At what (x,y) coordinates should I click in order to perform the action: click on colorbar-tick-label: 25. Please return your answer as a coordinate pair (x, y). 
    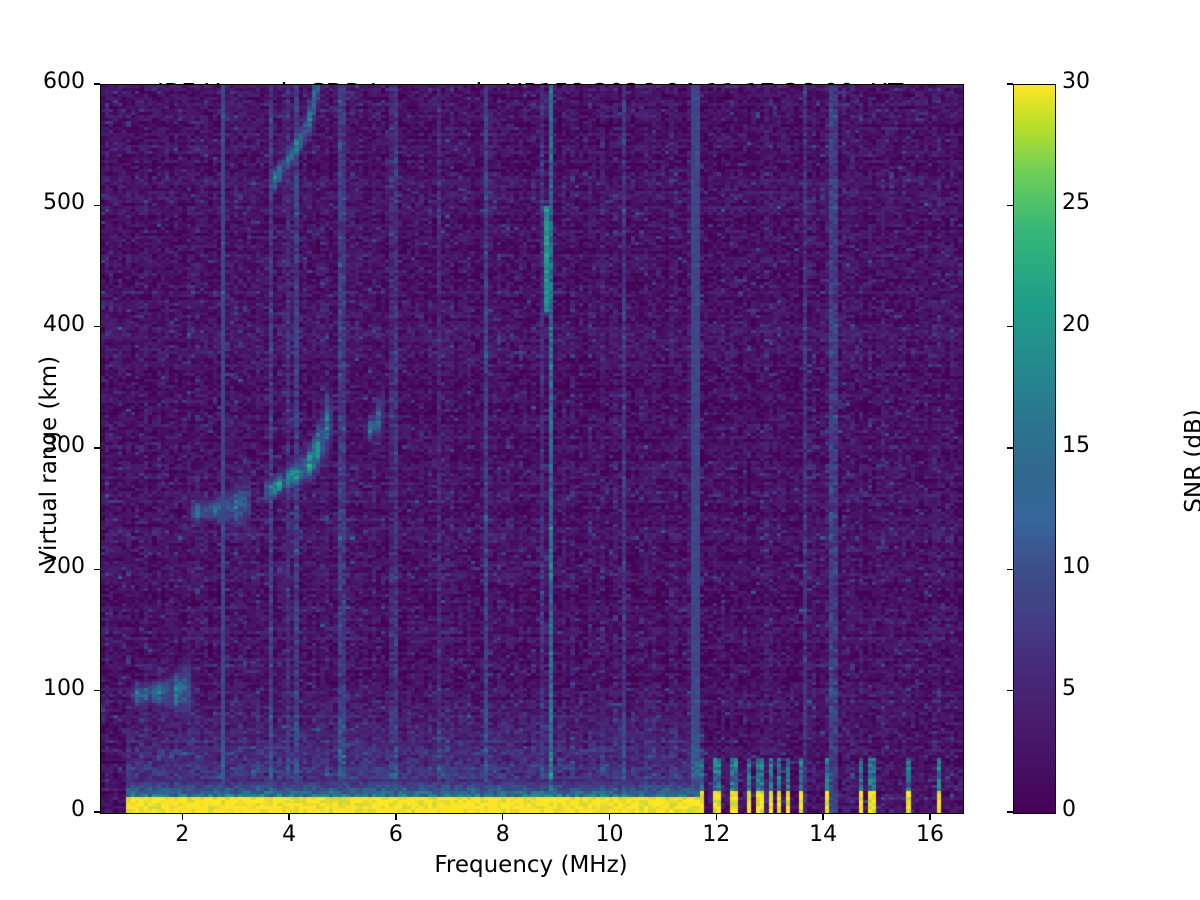
    Looking at the image, I should click on (1076, 203).